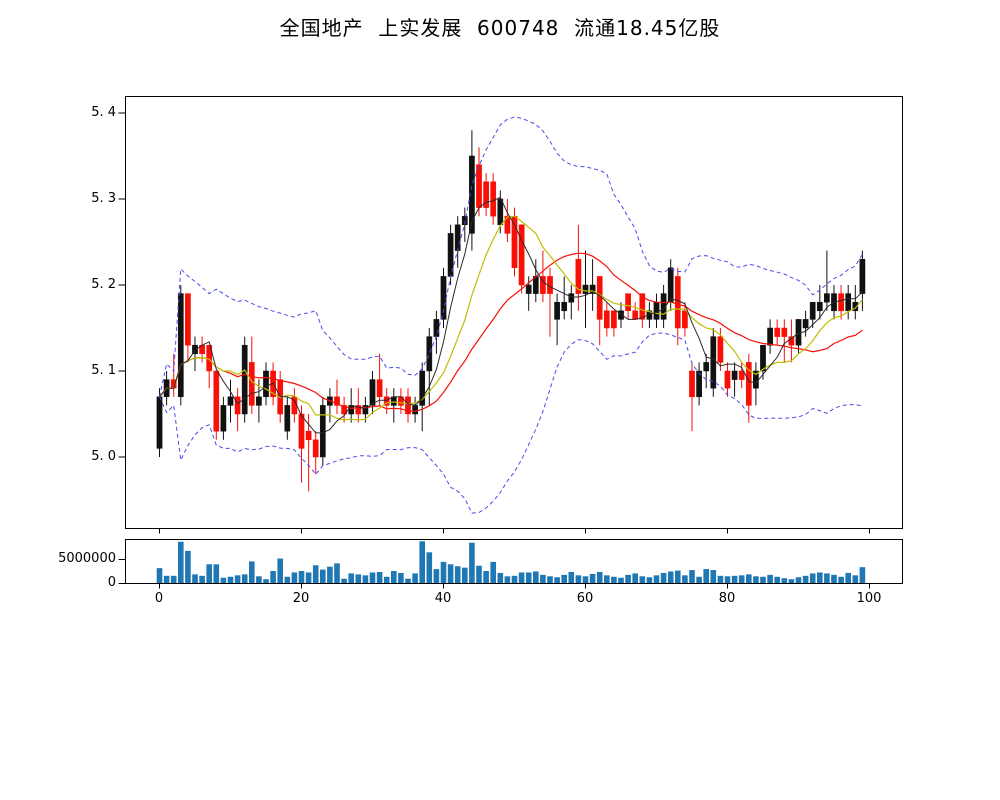 The width and height of the screenshot is (1000, 800). I want to click on y-tick-label: 5. 3, so click(103, 198).